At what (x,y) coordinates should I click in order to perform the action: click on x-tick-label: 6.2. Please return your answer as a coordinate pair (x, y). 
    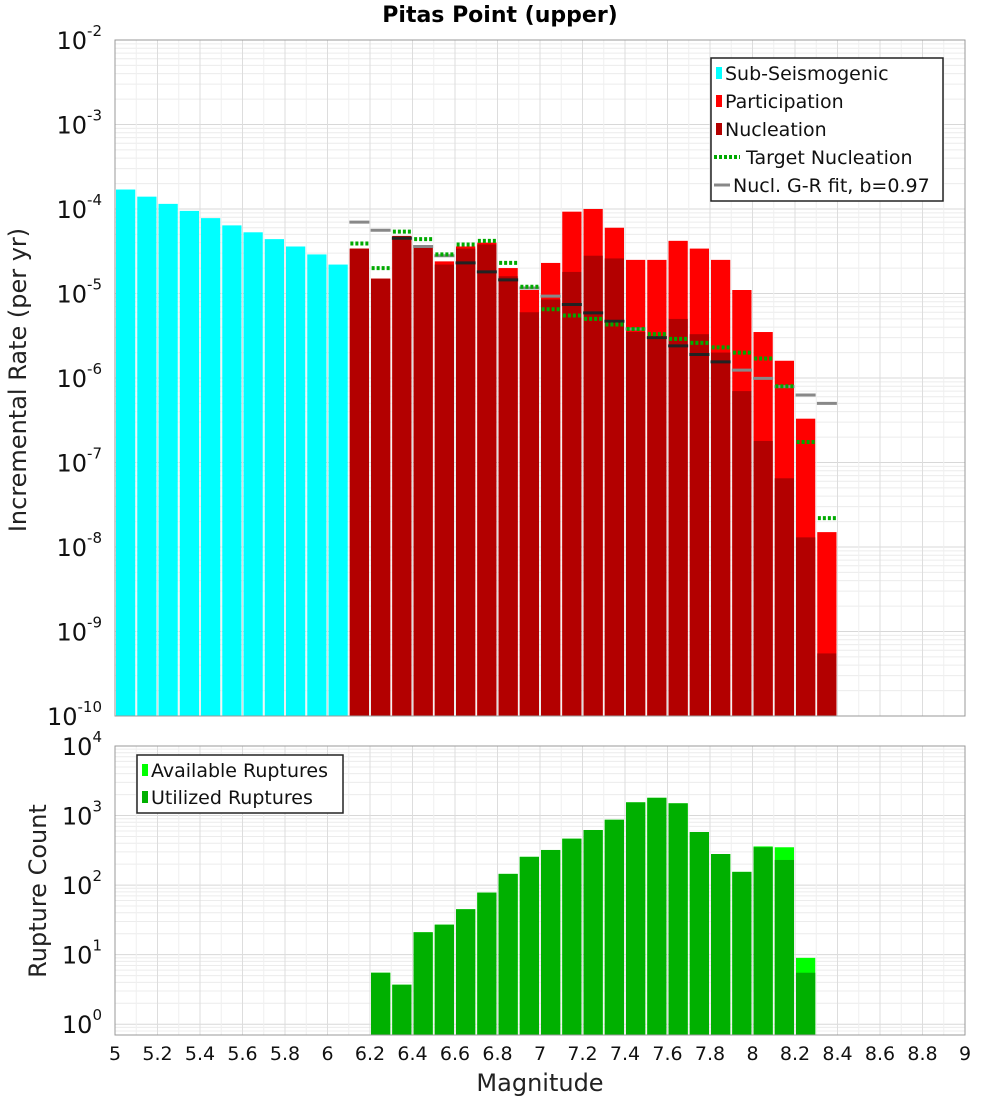
    Looking at the image, I should click on (370, 1054).